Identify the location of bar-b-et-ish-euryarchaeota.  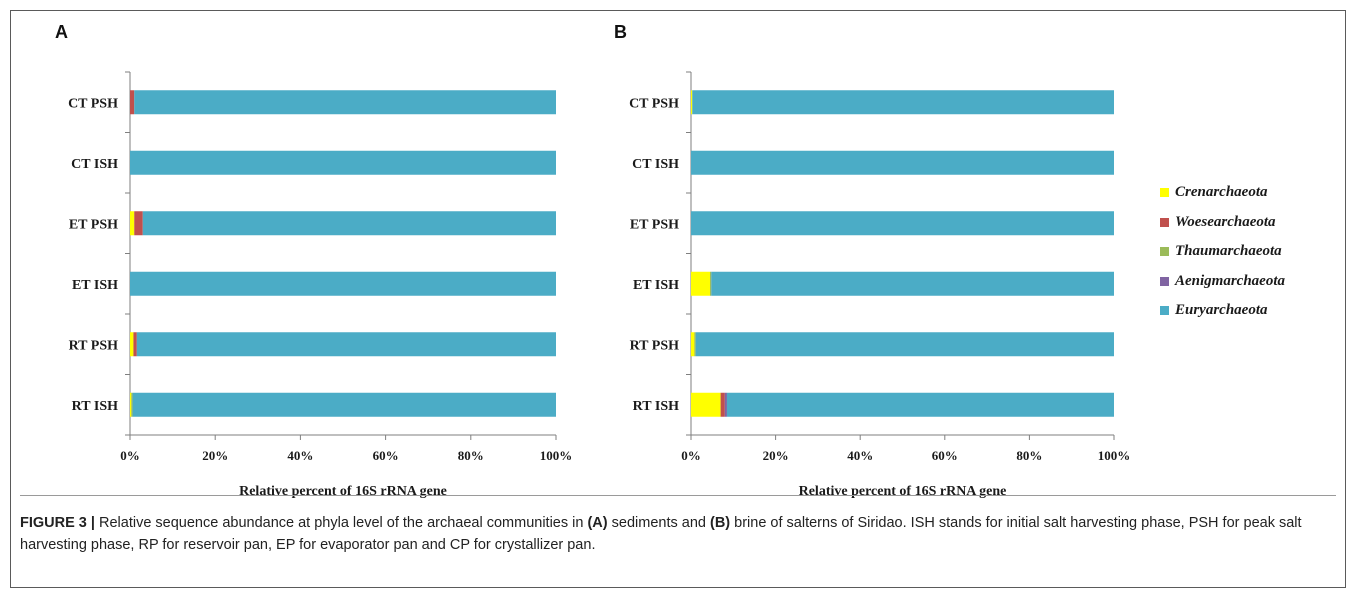
(912, 283).